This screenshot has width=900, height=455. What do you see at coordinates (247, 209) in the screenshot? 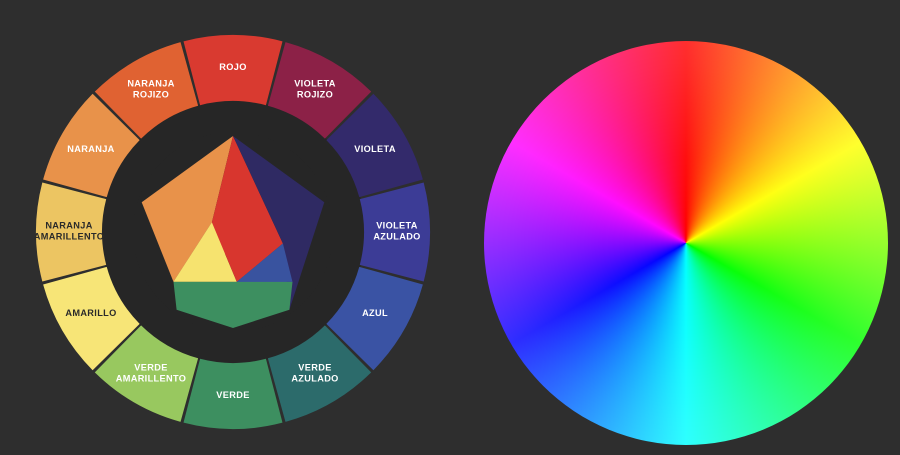
I see `inner-polygon-face-rojo` at bounding box center [247, 209].